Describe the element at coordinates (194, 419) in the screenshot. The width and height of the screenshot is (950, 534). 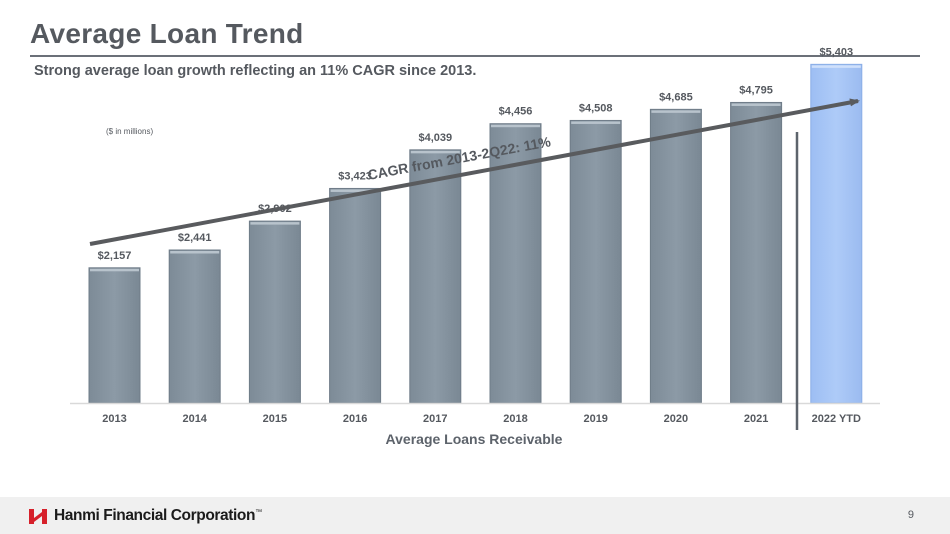
I see `category-label: 2014` at that location.